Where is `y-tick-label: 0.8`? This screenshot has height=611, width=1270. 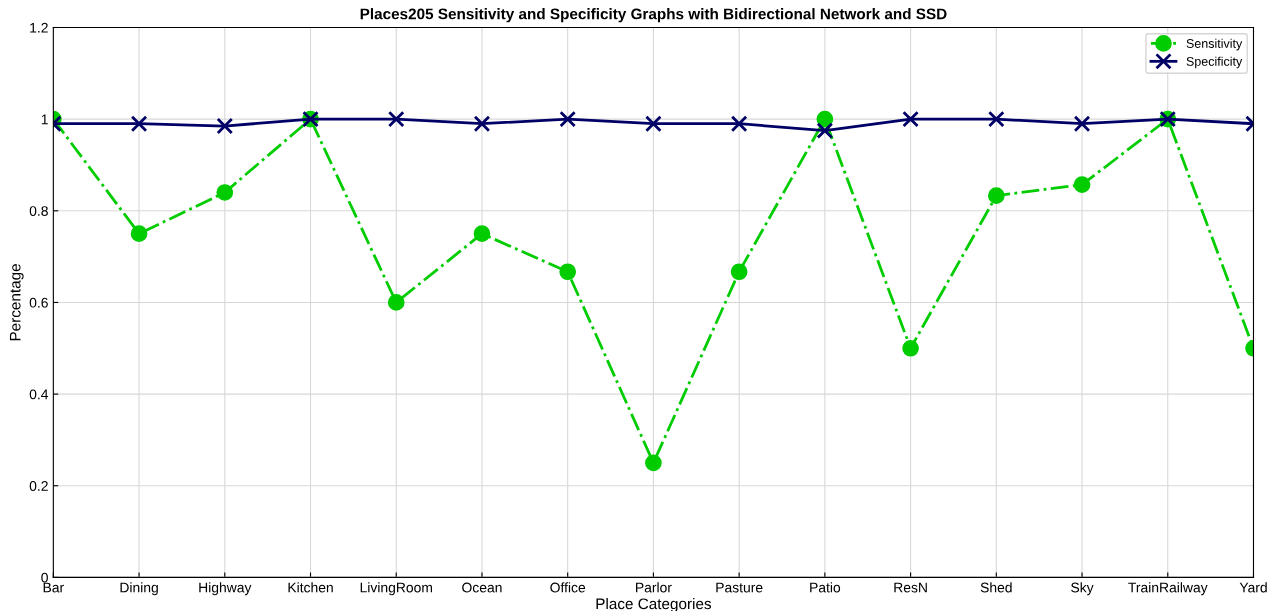
y-tick-label: 0.8 is located at coordinates (38, 211).